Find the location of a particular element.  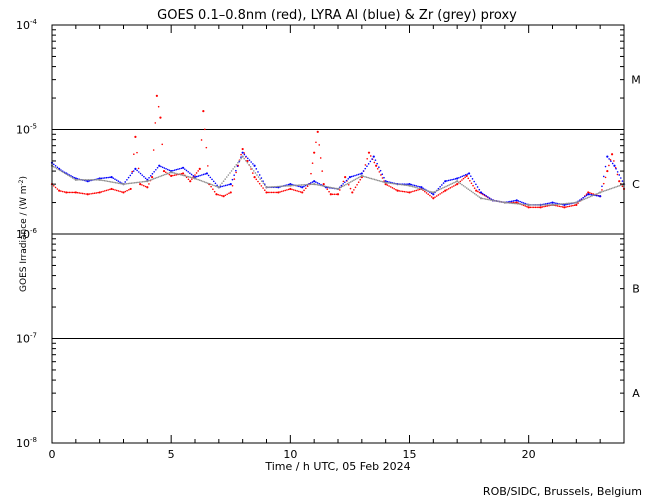

y-tick-exp: -7 is located at coordinates (33, 336).